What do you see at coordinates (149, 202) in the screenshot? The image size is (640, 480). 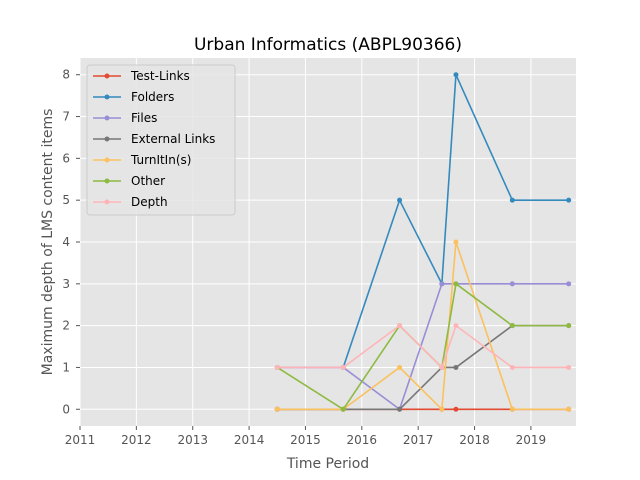 I see `legend-label: Depth` at bounding box center [149, 202].